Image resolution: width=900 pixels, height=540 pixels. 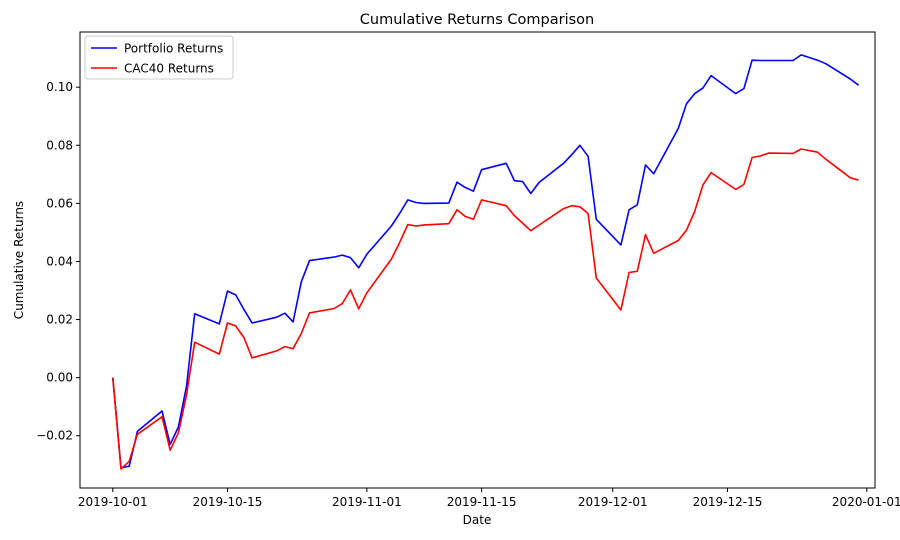 I want to click on legend-label-cac40: CAC40 Returns, so click(x=169, y=69).